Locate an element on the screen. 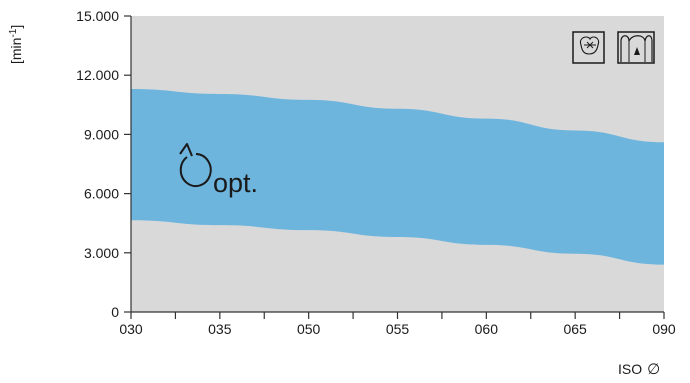 This screenshot has width=690, height=383. optimal-label: opt. is located at coordinates (235, 183).